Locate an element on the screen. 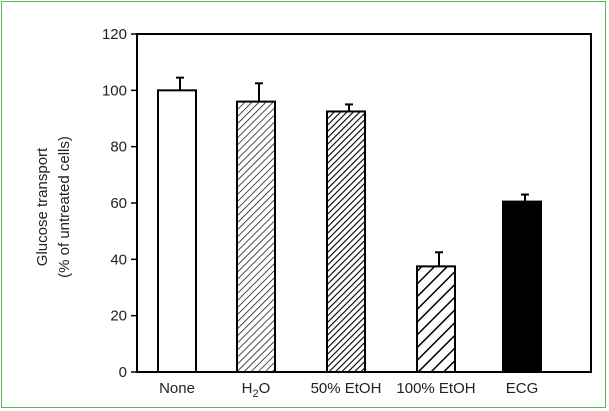  y-tick-label: 120 is located at coordinates (114, 34).